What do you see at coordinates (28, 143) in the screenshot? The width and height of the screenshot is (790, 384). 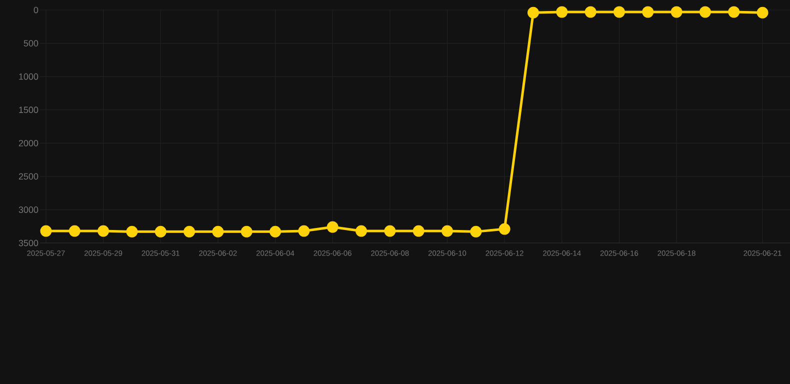 I see `y-tick-label: 2000` at bounding box center [28, 143].